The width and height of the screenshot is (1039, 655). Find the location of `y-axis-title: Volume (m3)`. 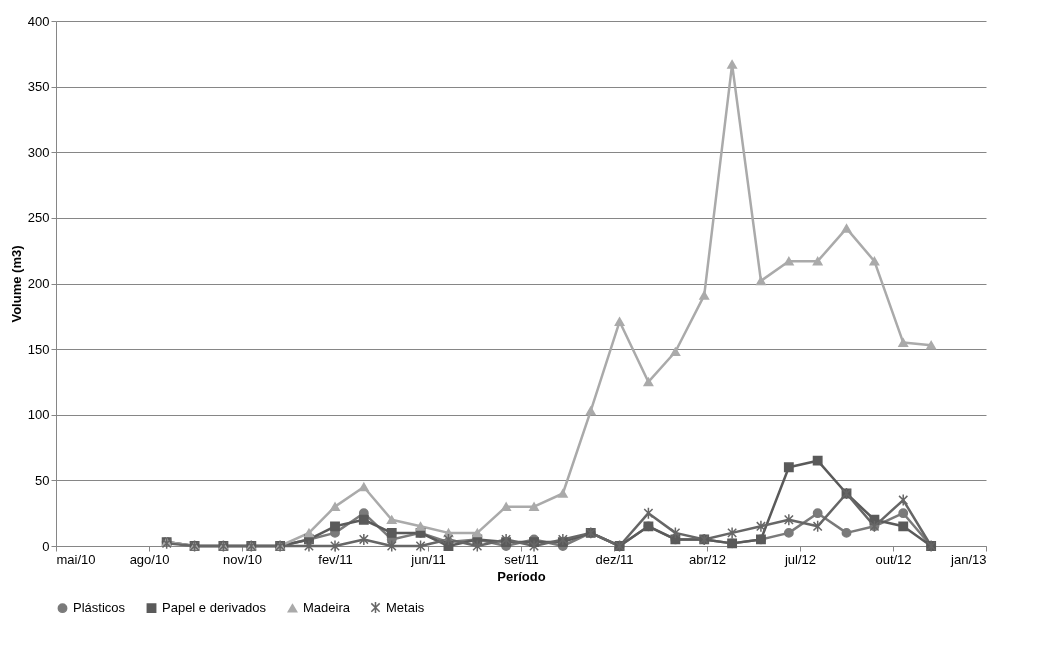

y-axis-title: Volume (m3) is located at coordinates (16, 284).